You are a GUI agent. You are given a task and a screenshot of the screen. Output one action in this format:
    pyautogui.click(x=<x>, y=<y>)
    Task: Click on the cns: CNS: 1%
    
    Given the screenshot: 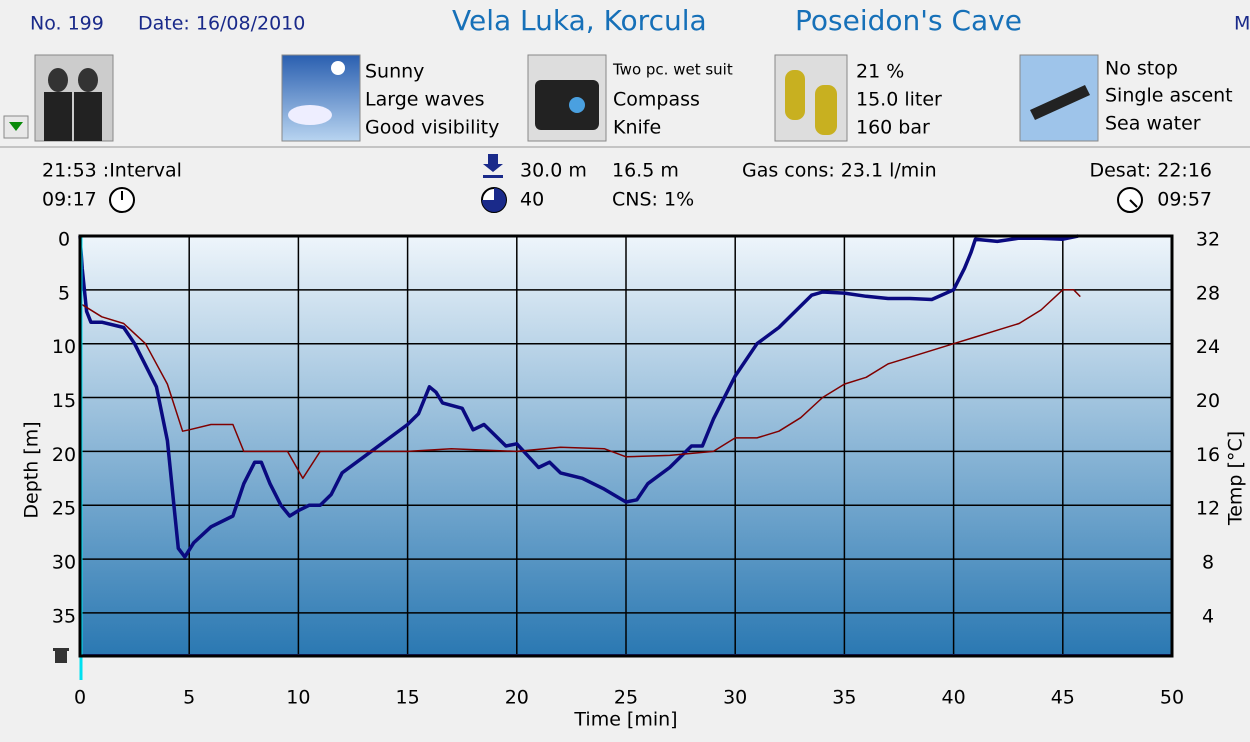 What is the action you would take?
    pyautogui.click(x=653, y=200)
    